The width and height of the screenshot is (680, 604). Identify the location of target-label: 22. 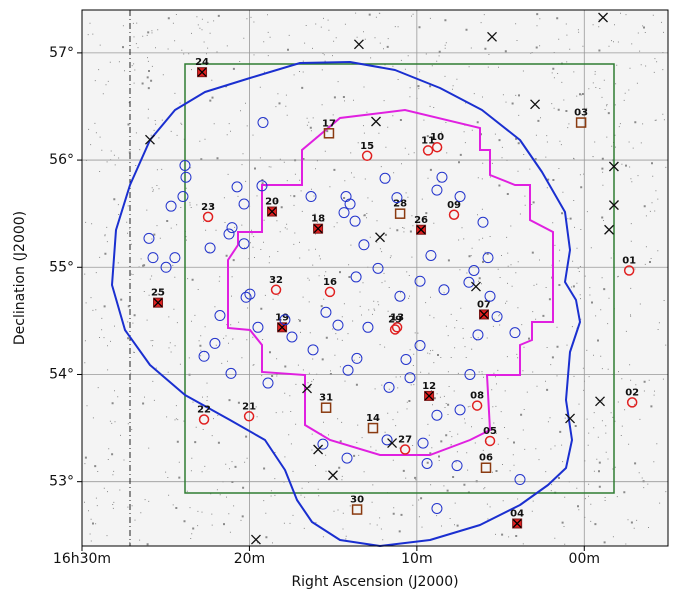
(204, 410).